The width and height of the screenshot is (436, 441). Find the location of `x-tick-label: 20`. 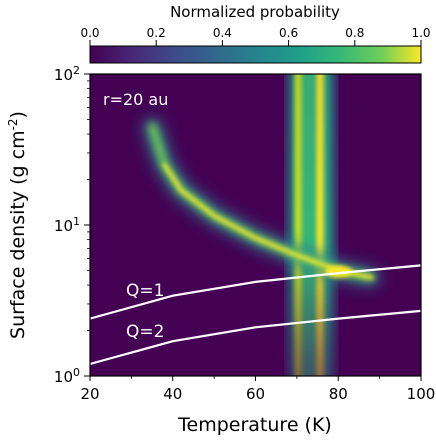

x-tick-label: 20 is located at coordinates (89, 394).